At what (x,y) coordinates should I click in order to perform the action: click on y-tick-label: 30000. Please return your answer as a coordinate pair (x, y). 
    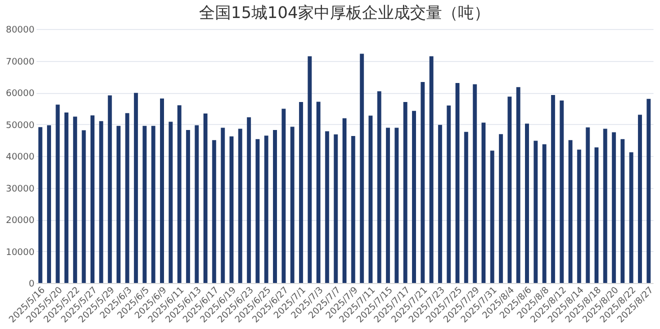
    Looking at the image, I should click on (20, 189).